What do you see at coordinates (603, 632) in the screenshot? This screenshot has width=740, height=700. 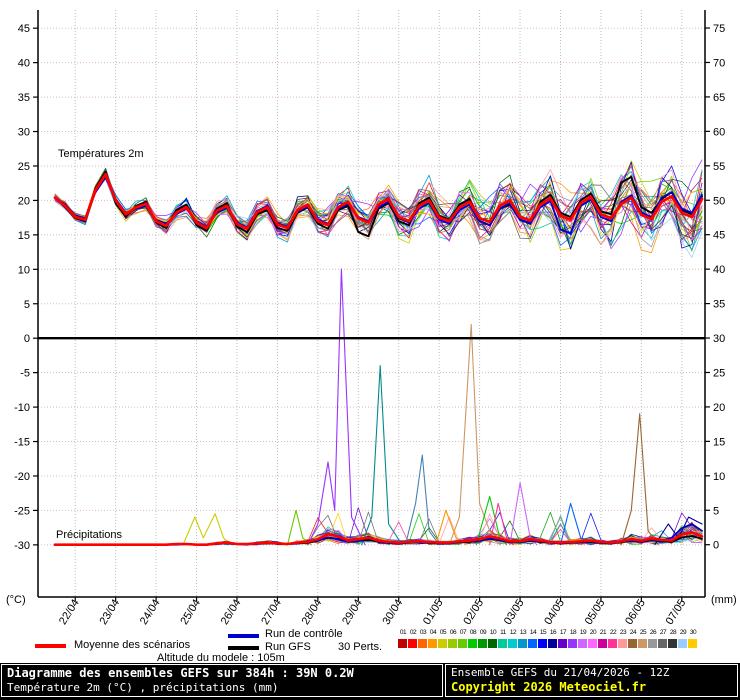 I see `pert-number: 21` at bounding box center [603, 632].